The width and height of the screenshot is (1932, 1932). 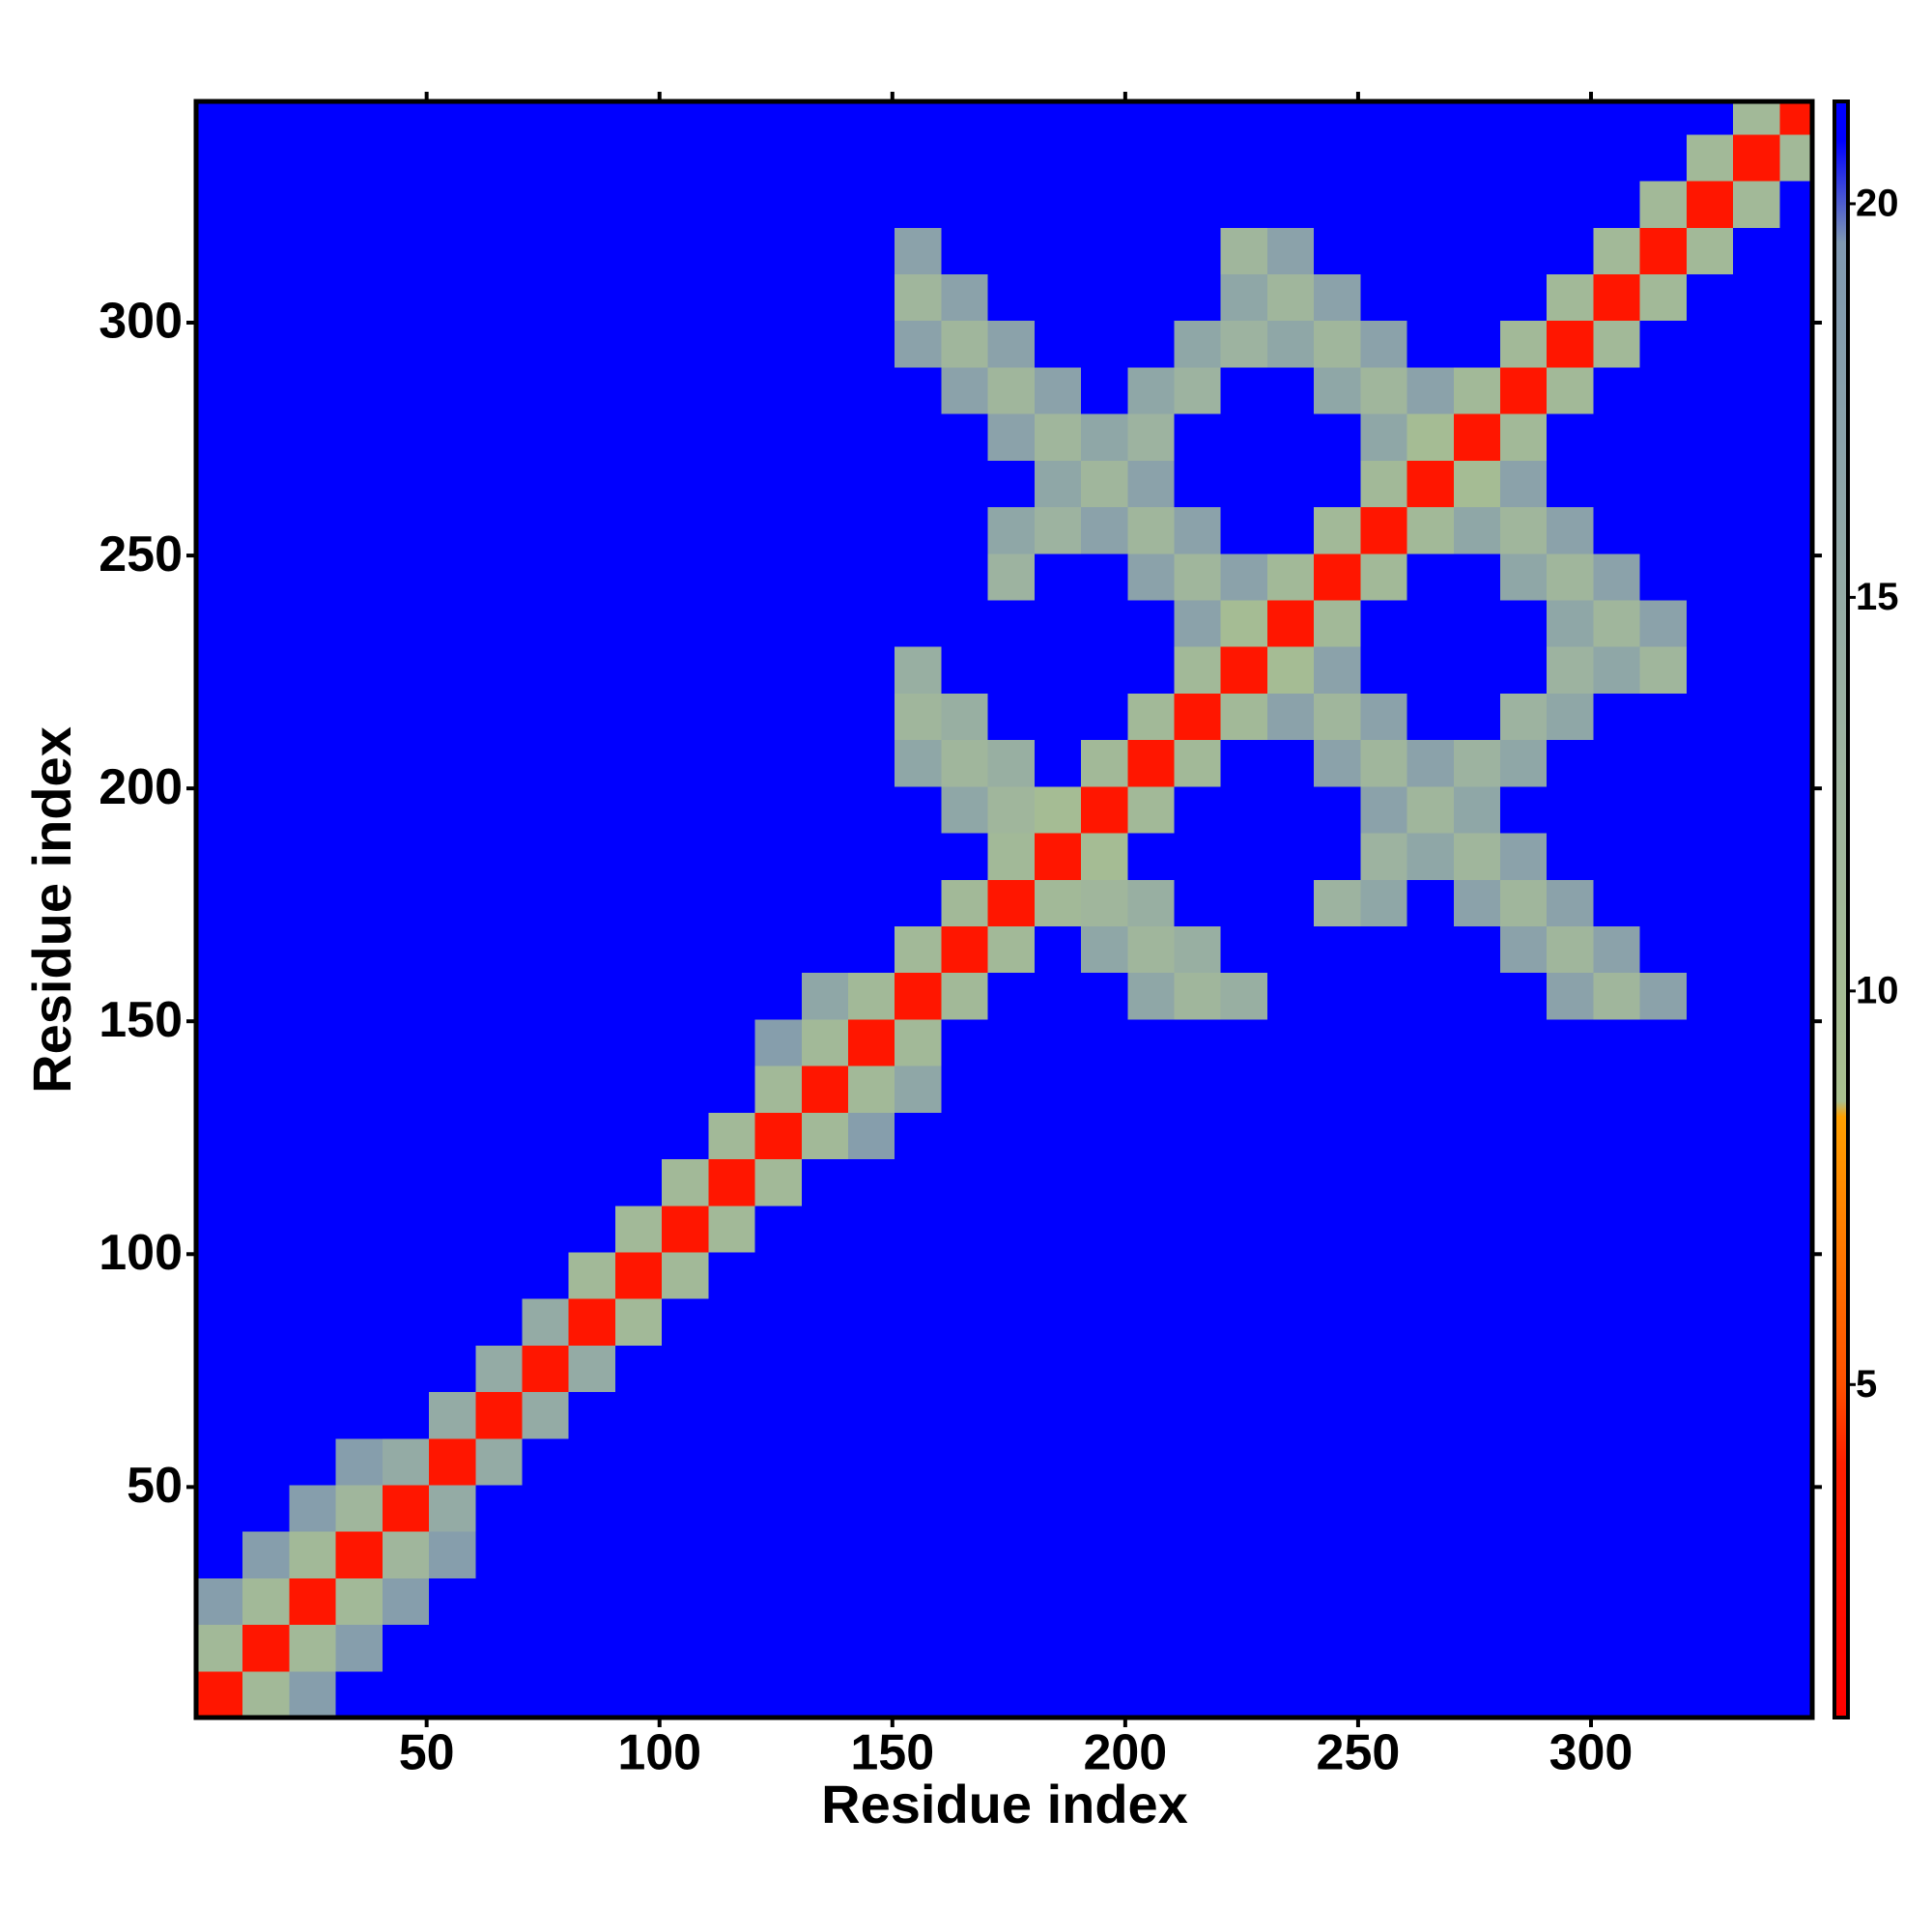 What do you see at coordinates (1841, 909) in the screenshot?
I see `colorbar` at bounding box center [1841, 909].